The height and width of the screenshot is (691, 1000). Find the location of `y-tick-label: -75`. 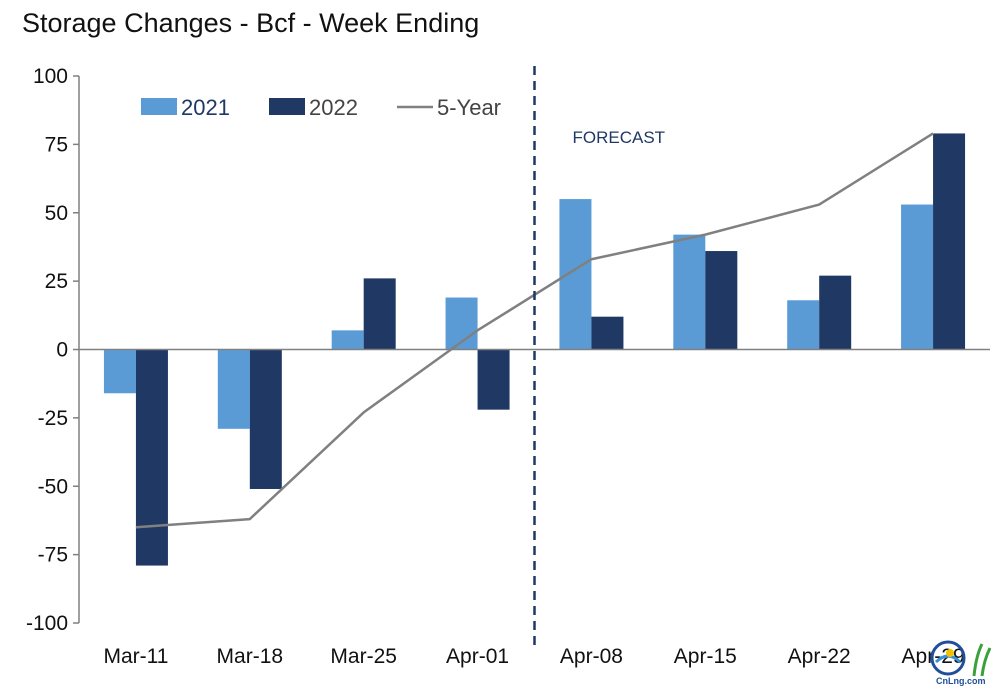

y-tick-label: -75 is located at coordinates (53, 555).